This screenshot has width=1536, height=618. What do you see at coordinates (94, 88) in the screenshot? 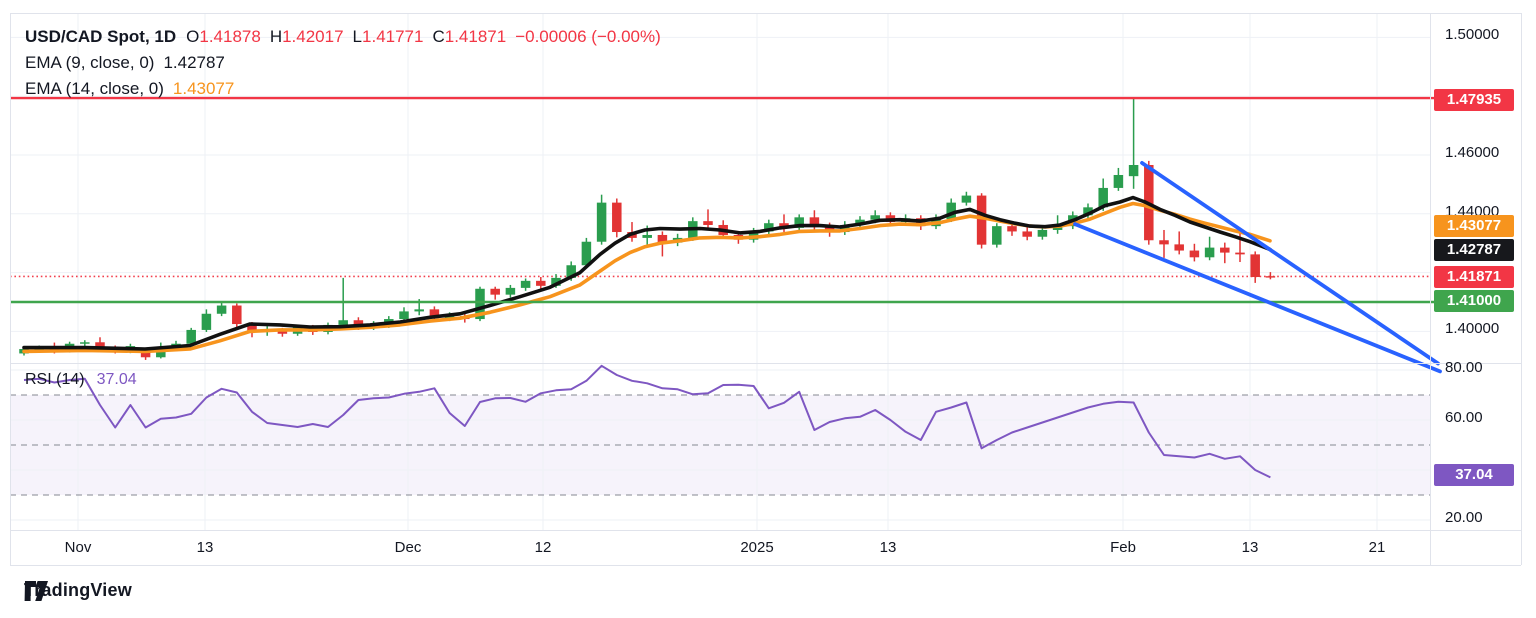
I see `ema14-label: EMA (14, close, 0)` at bounding box center [94, 88].